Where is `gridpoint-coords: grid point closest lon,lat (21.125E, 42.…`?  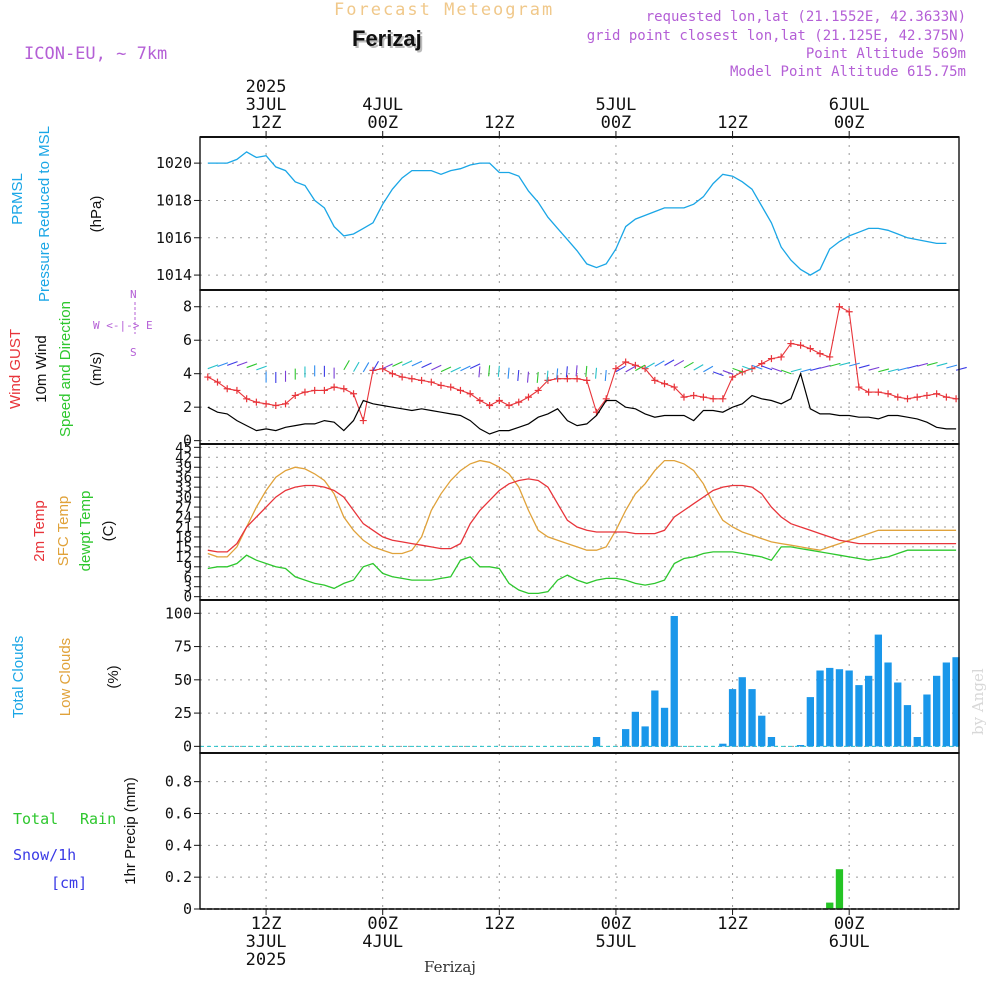 gridpoint-coords: grid point closest lon,lat (21.125E, 42.… is located at coordinates (776, 36).